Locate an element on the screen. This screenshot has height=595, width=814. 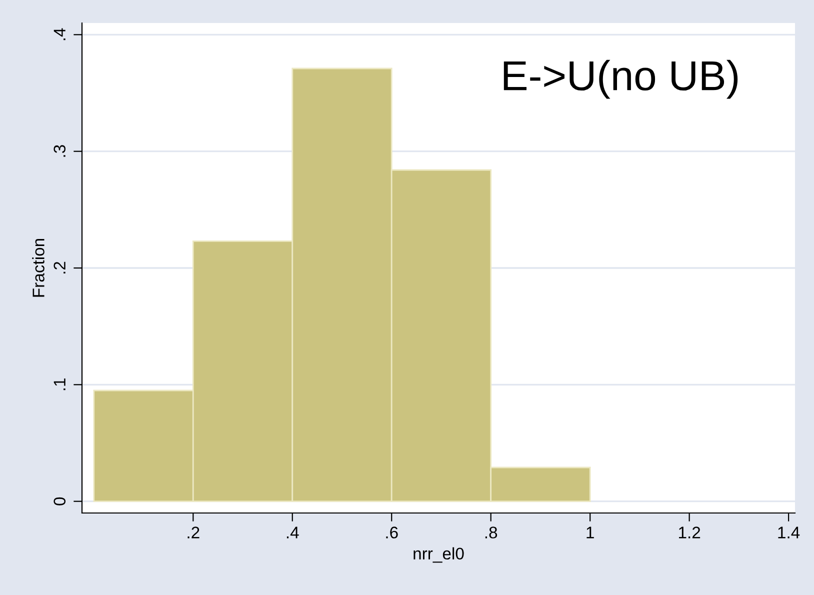
x-tick-label: 1.2 is located at coordinates (689, 532).